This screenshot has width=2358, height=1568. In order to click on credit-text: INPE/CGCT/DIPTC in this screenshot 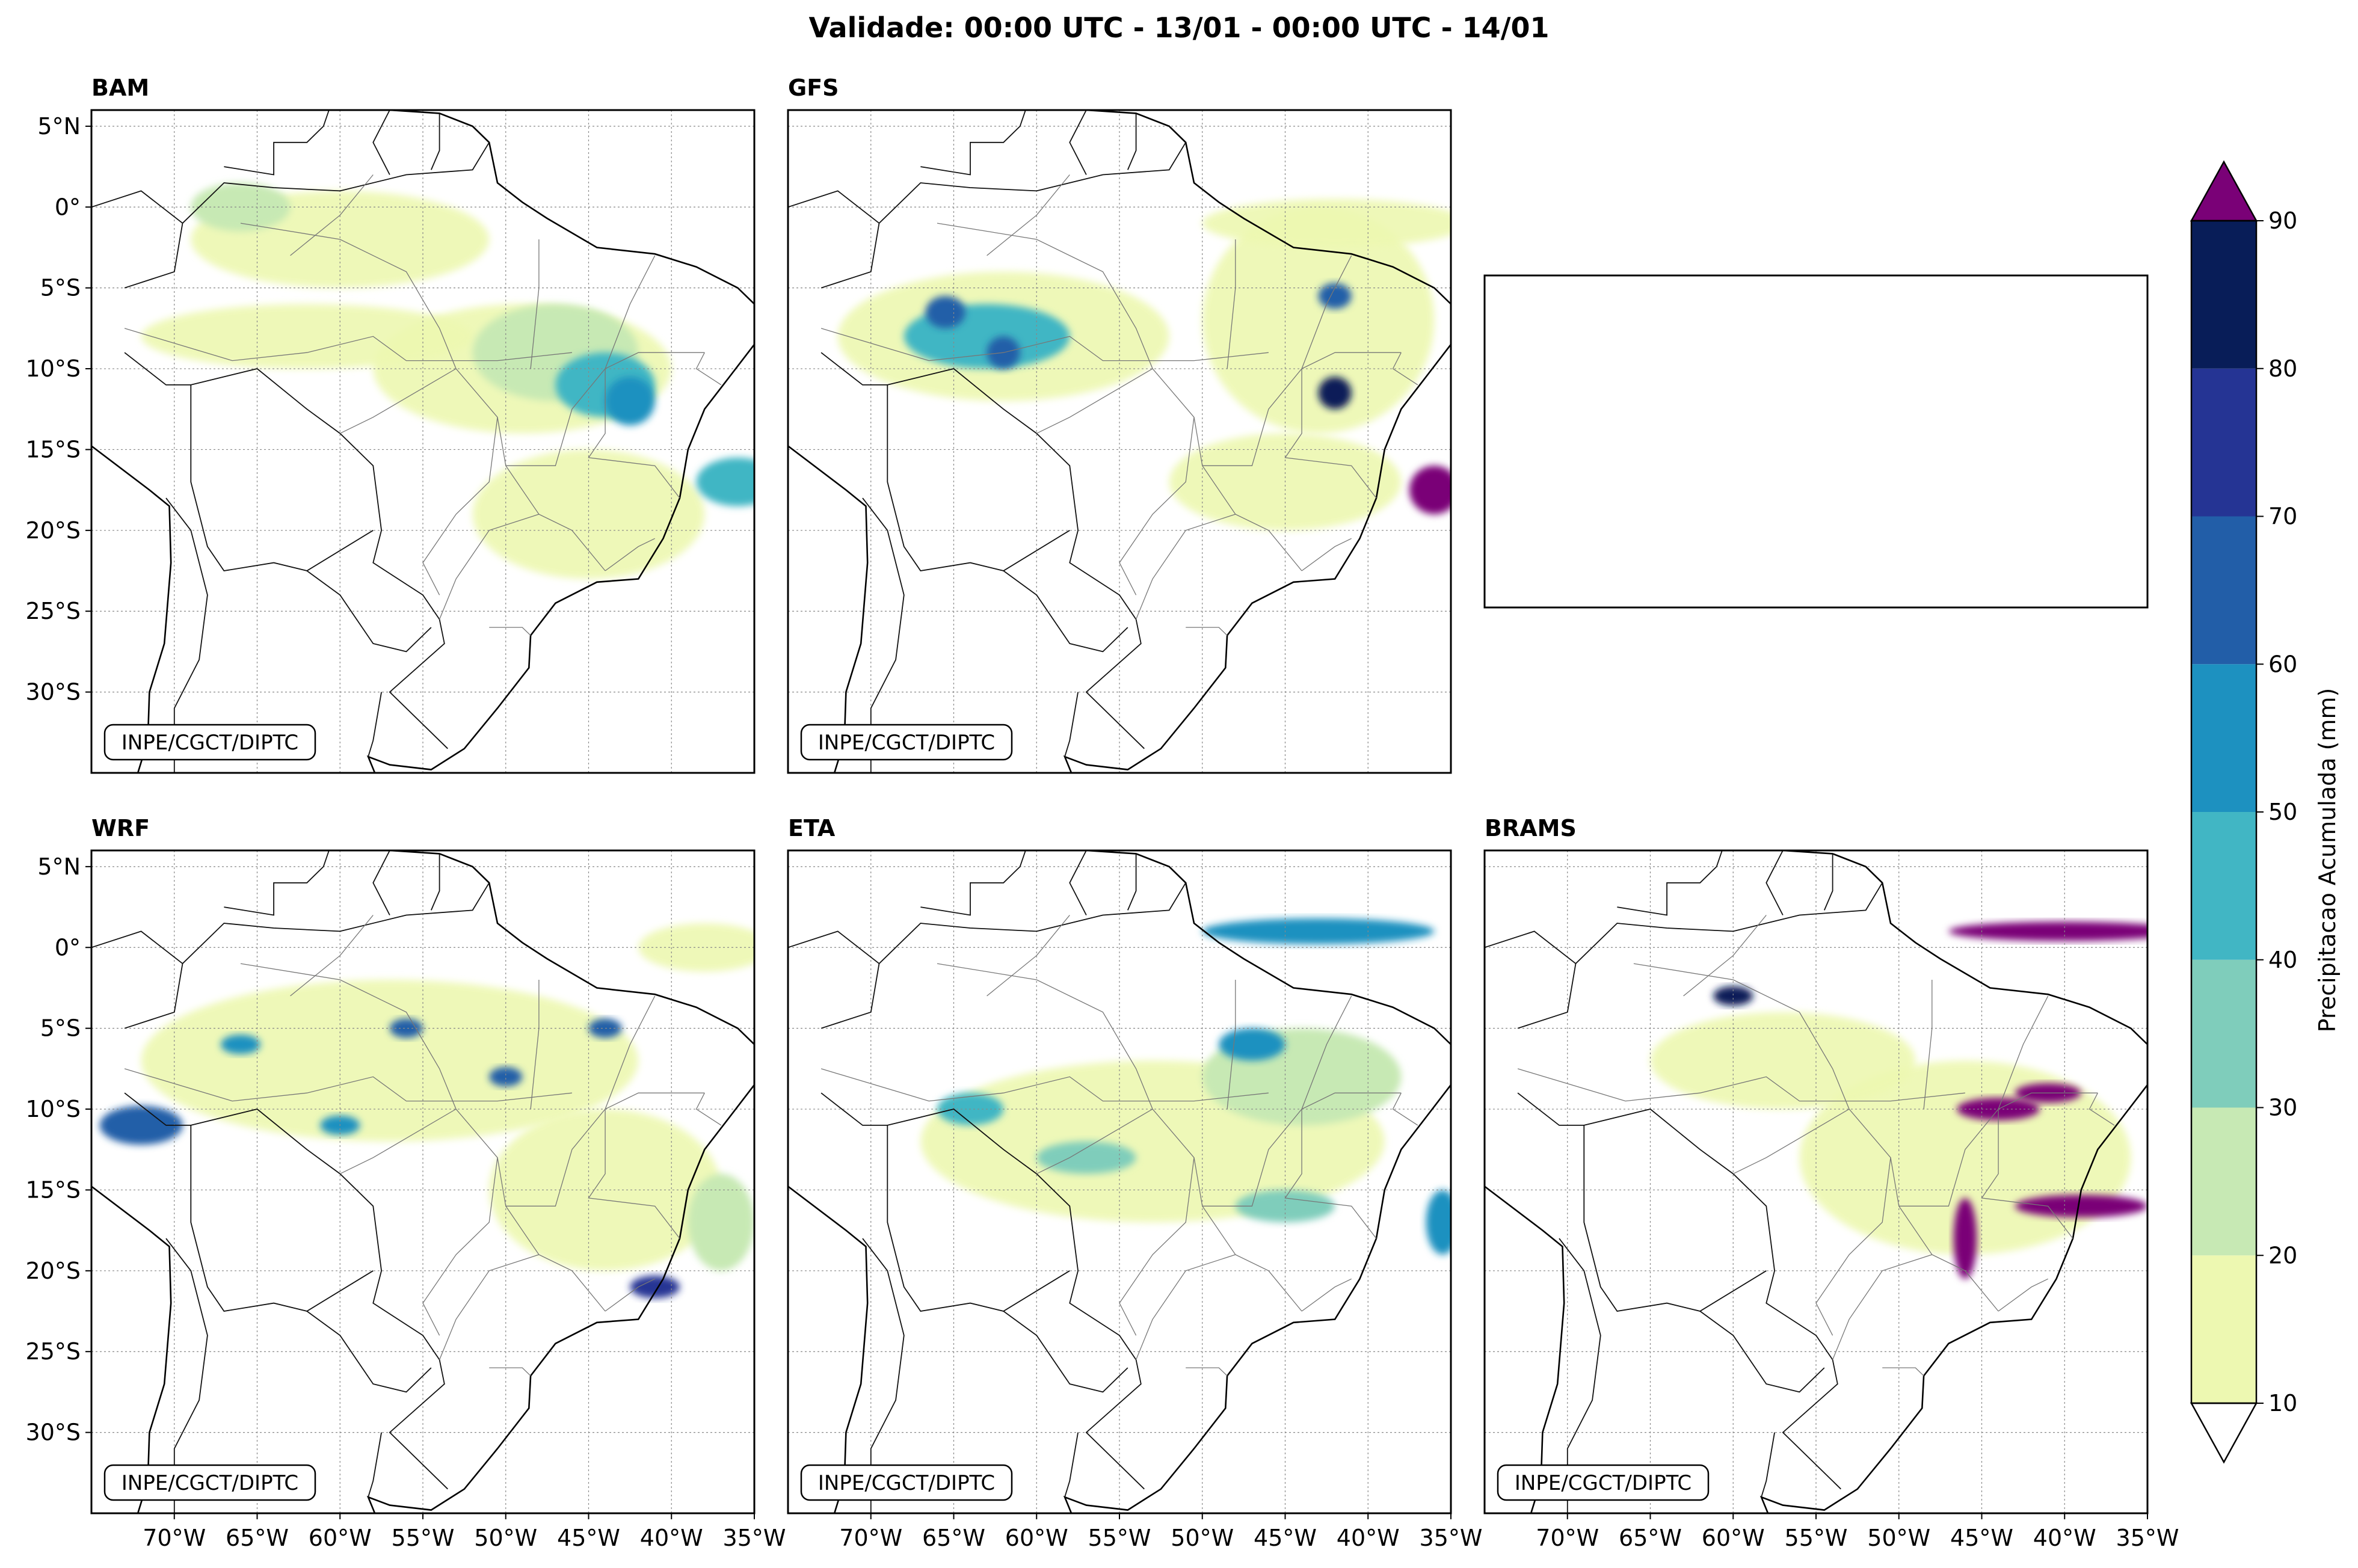, I will do `click(210, 1483)`.